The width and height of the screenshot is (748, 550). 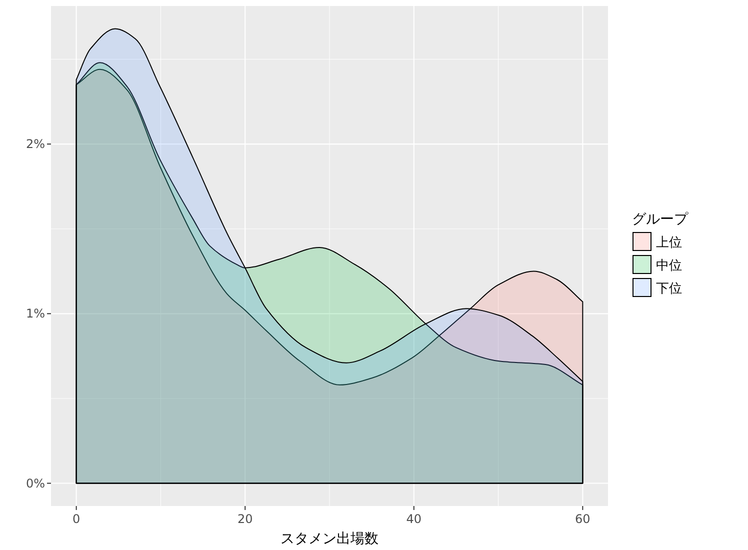 What do you see at coordinates (329, 539) in the screenshot?
I see `x-axis-title: スタメン出場数` at bounding box center [329, 539].